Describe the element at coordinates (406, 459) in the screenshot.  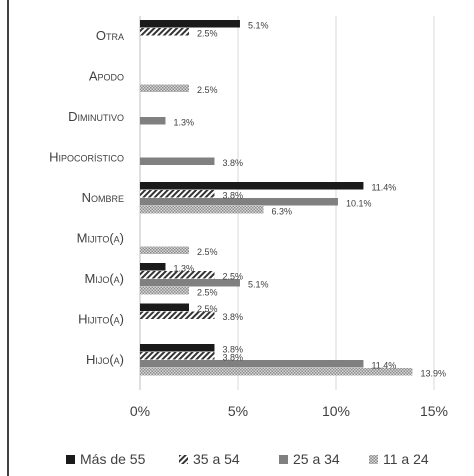
I see `legend-label-11-a-24: 11 a 24` at that location.